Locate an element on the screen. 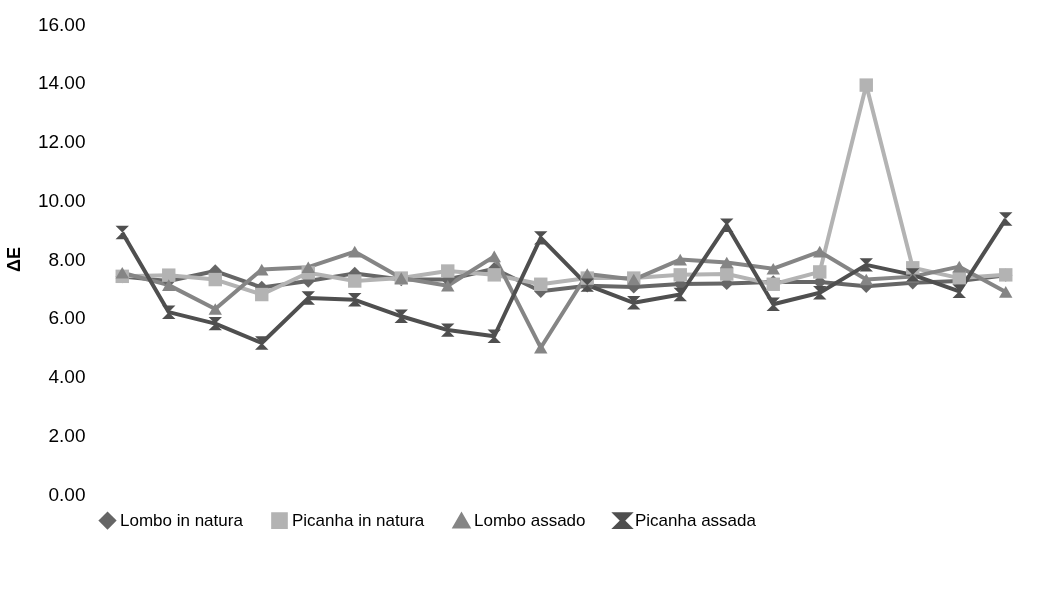  y-axis-title: ΔE is located at coordinates (13, 259).